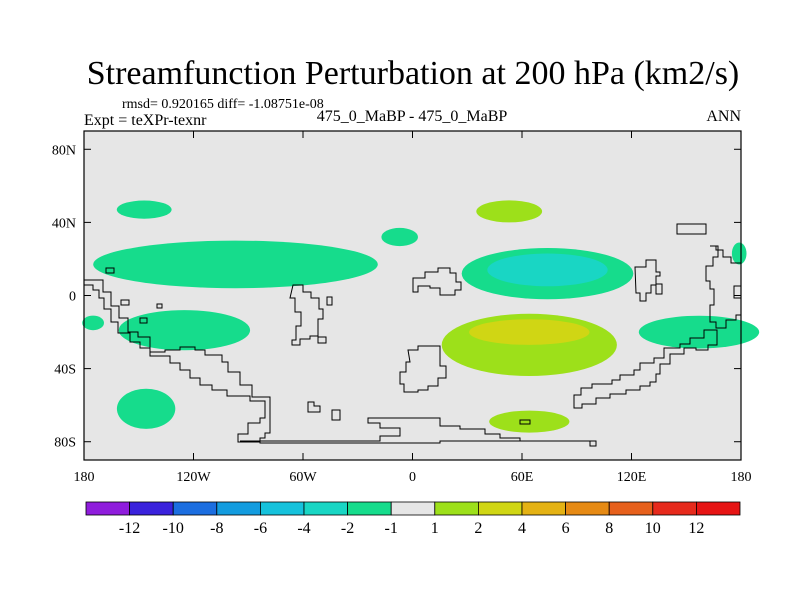 The image size is (800, 600). What do you see at coordinates (411, 528) in the screenshot?
I see `colorbar-labels: -12 -10 -8 -6 -4 -2 -1 1 2 4 6 8 10 12` at bounding box center [411, 528].